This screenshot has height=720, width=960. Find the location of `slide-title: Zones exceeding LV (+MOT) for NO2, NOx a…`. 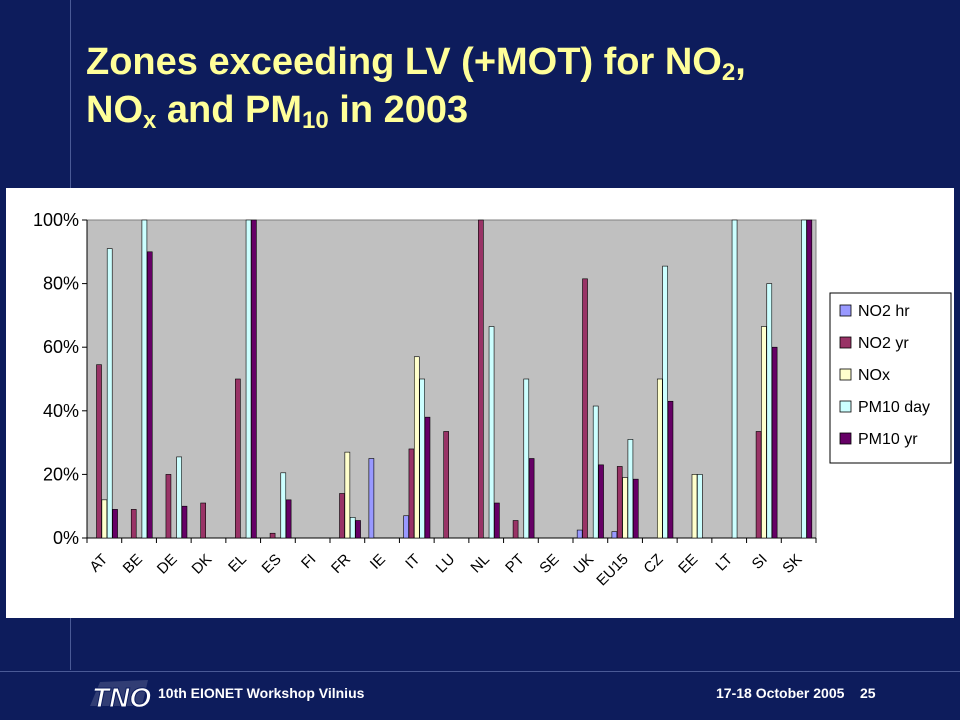

slide-title: Zones exceeding LV (+MOT) for NO2, NOx a… is located at coordinates (416, 86).